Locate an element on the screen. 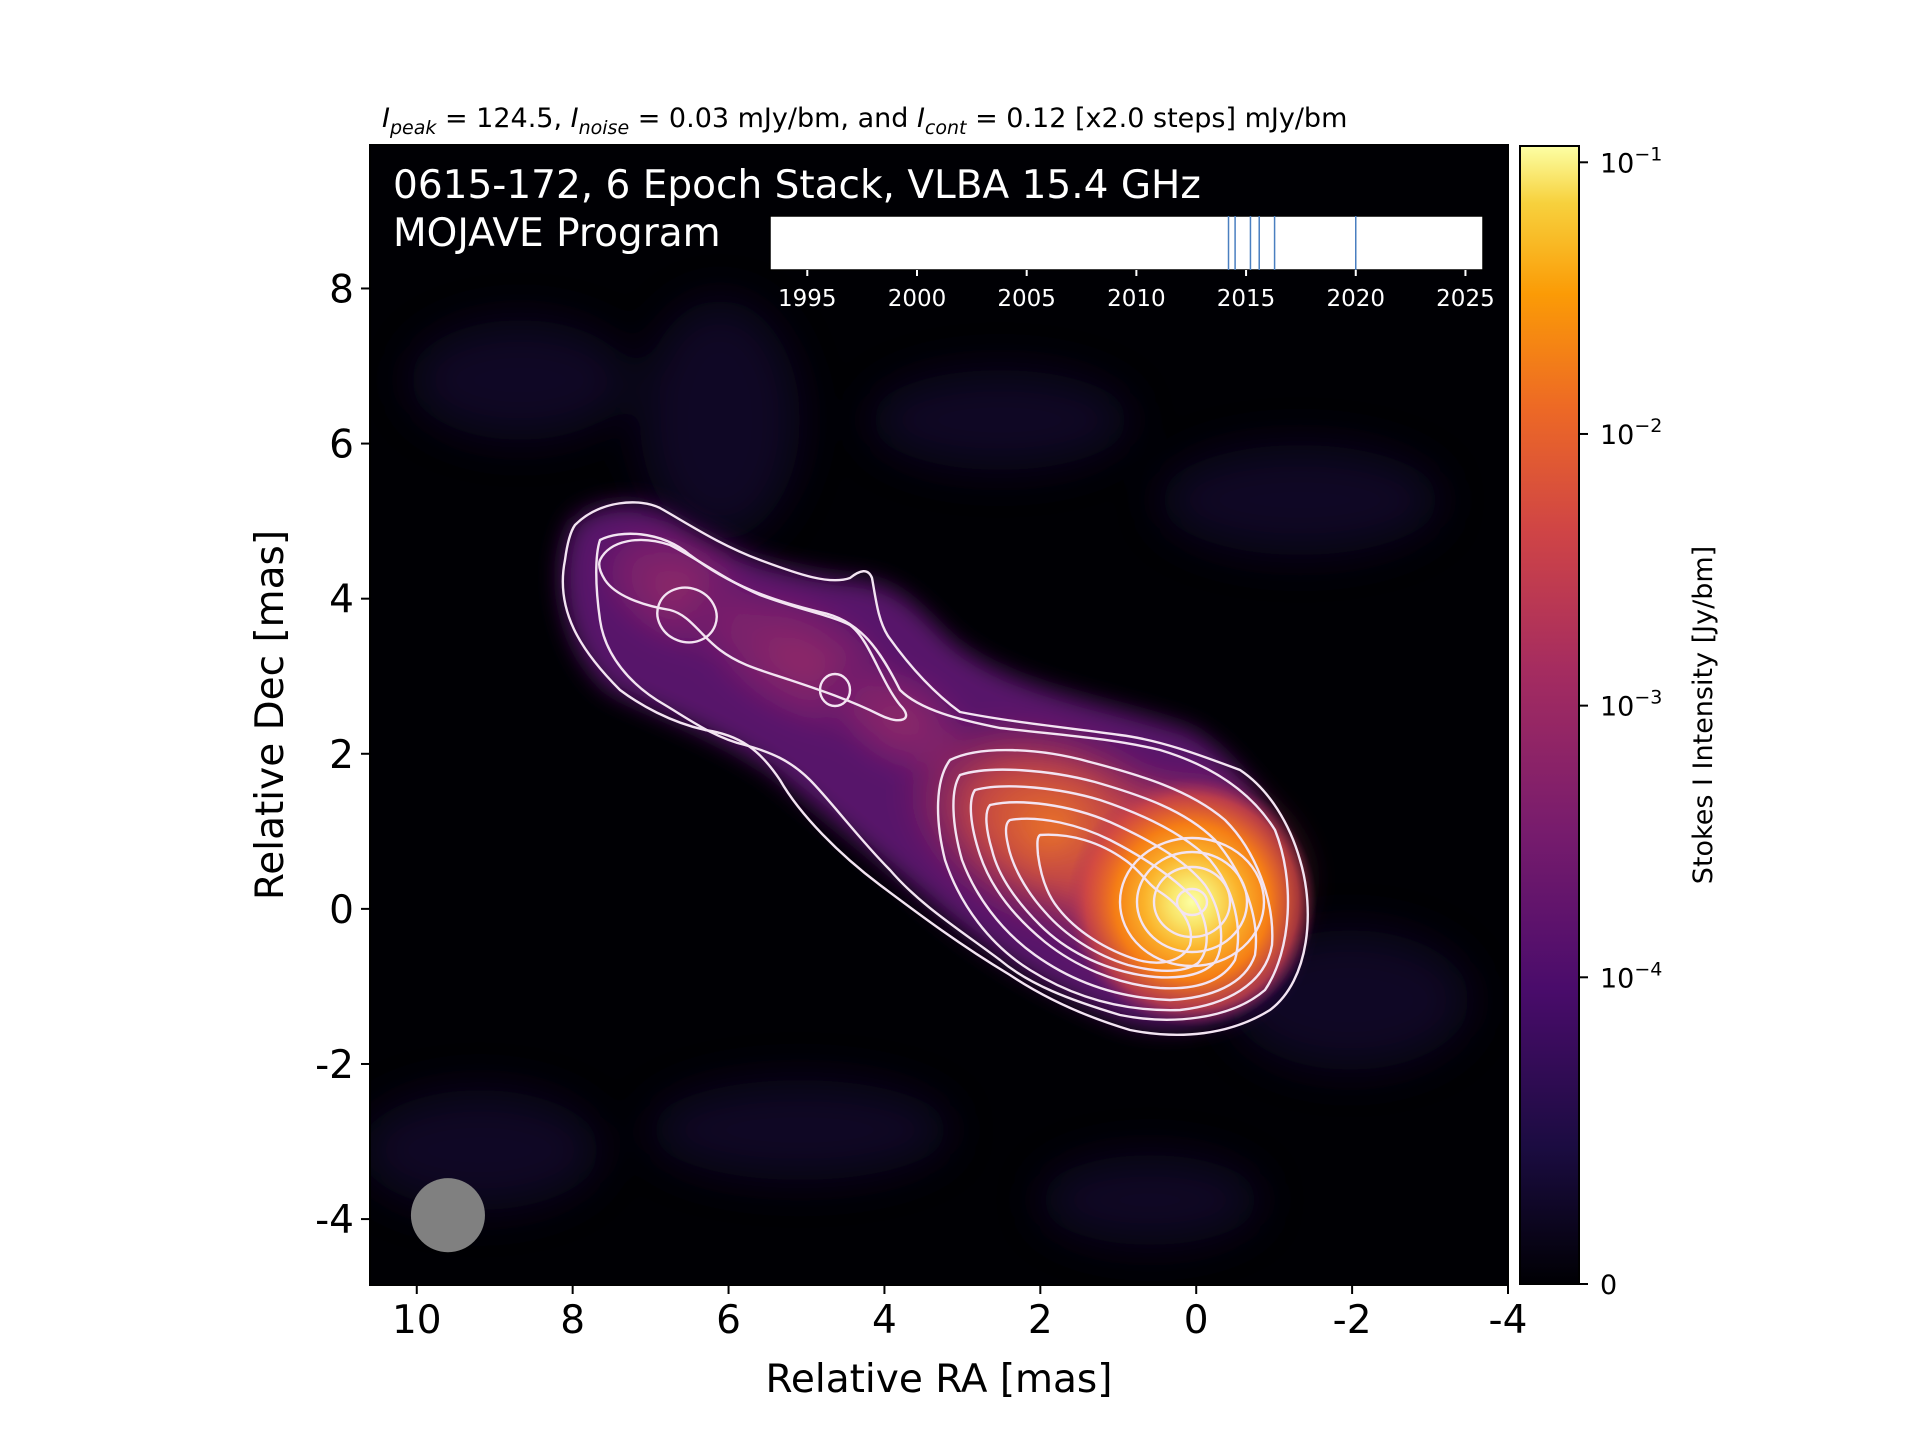  colorbar-tick-label: 0 is located at coordinates (1608, 1285).